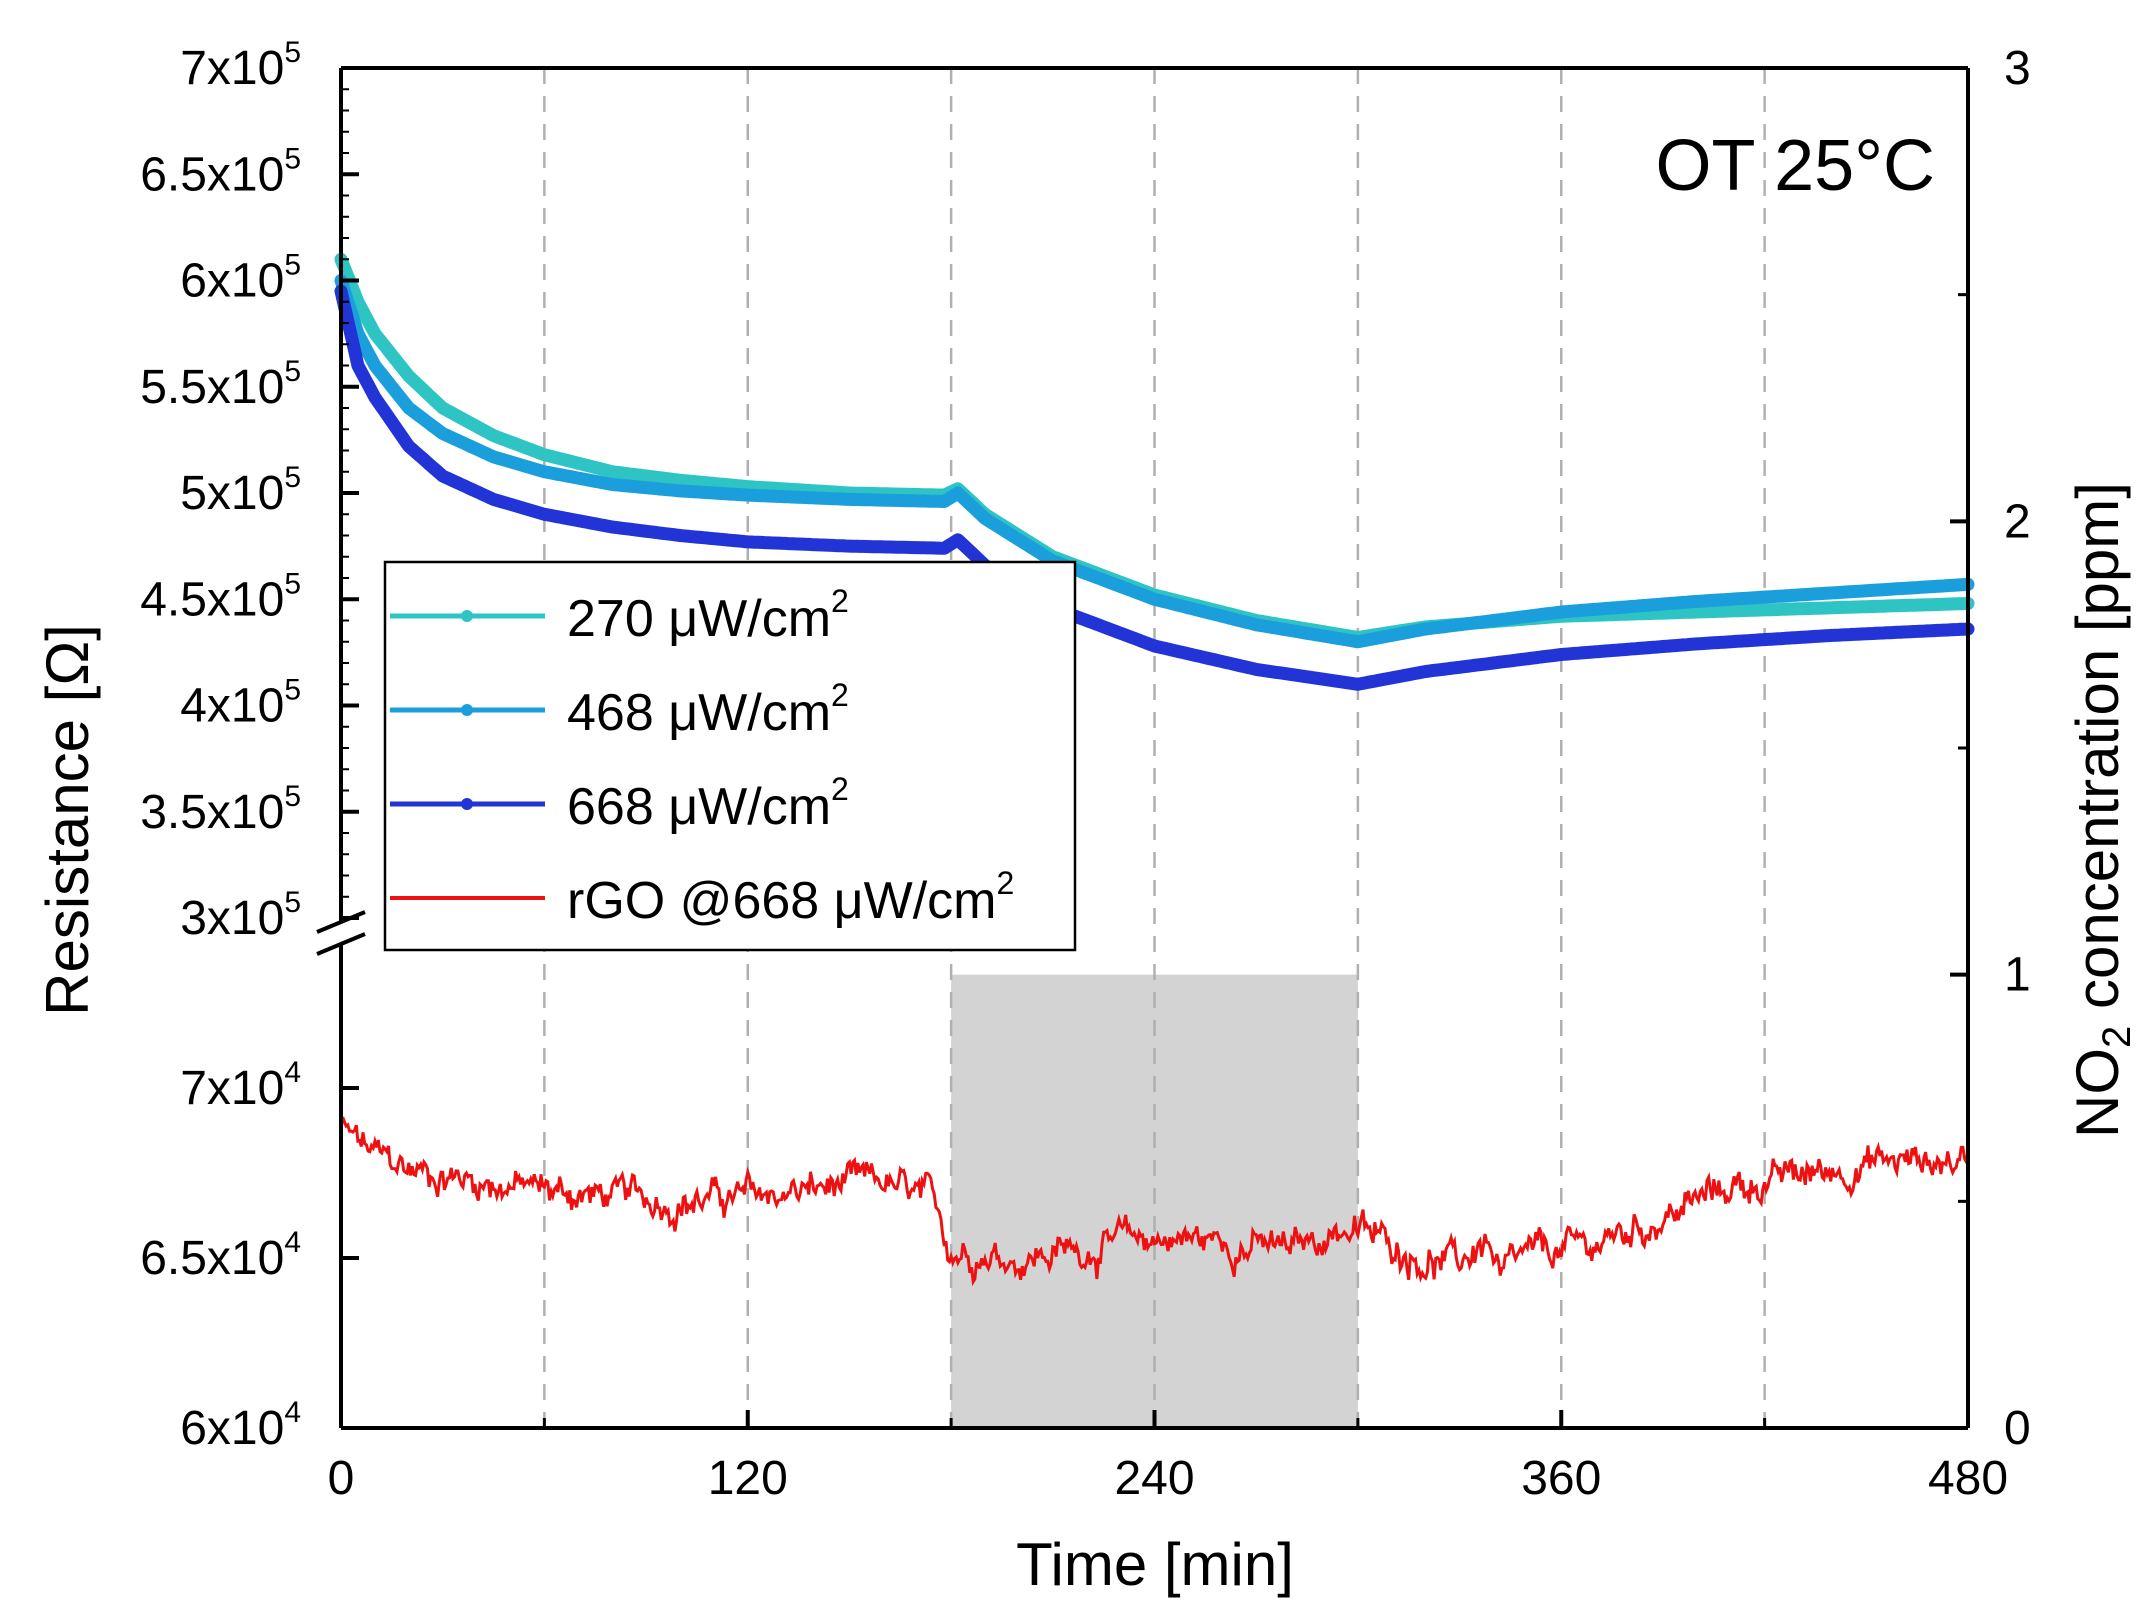  Describe the element at coordinates (1561, 1478) in the screenshot. I see `x-tick-label: 360` at that location.